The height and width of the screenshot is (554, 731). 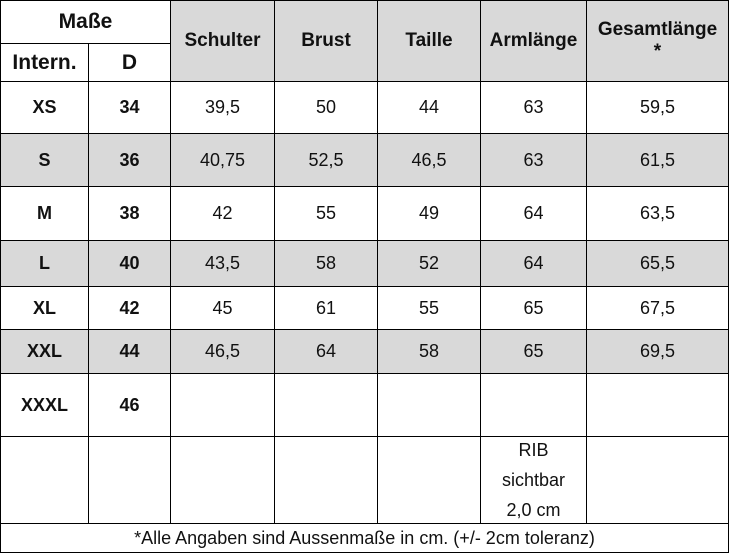 I want to click on size-label: 40, so click(x=130, y=264).